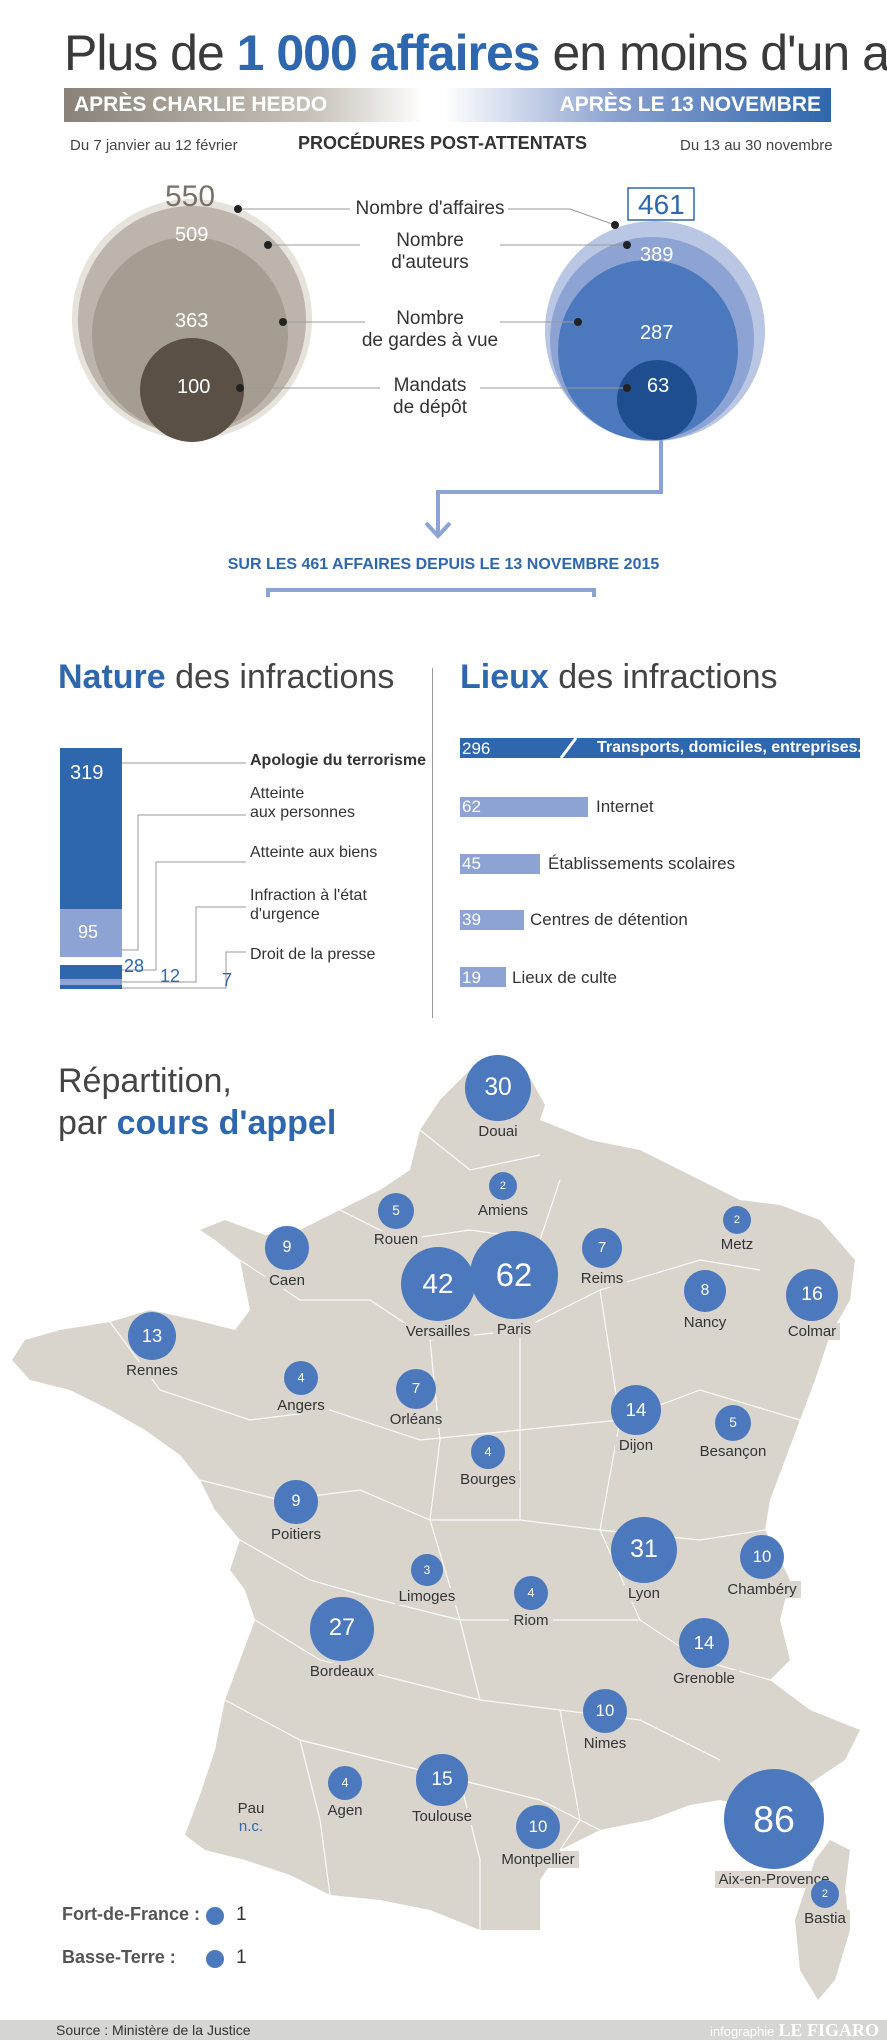 This screenshot has height=2041, width=887. I want to click on court-label-dijon: Dijon, so click(636, 1445).